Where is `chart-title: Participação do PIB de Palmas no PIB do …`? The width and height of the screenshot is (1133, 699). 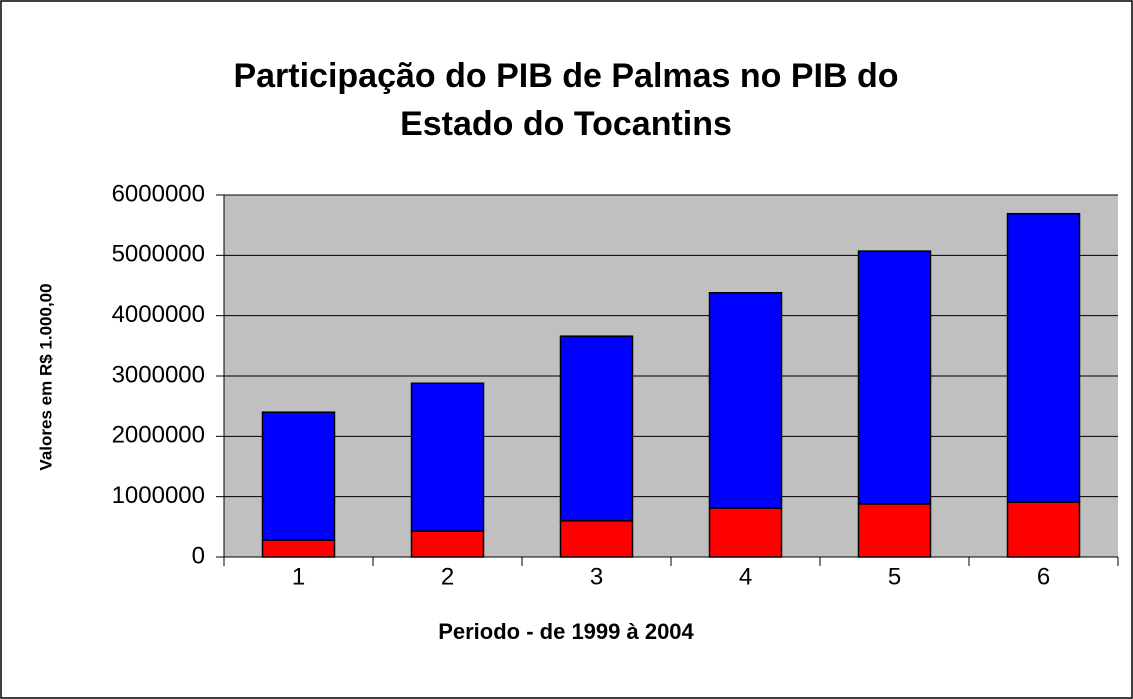 chart-title: Participação do PIB de Palmas no PIB do … is located at coordinates (566, 100).